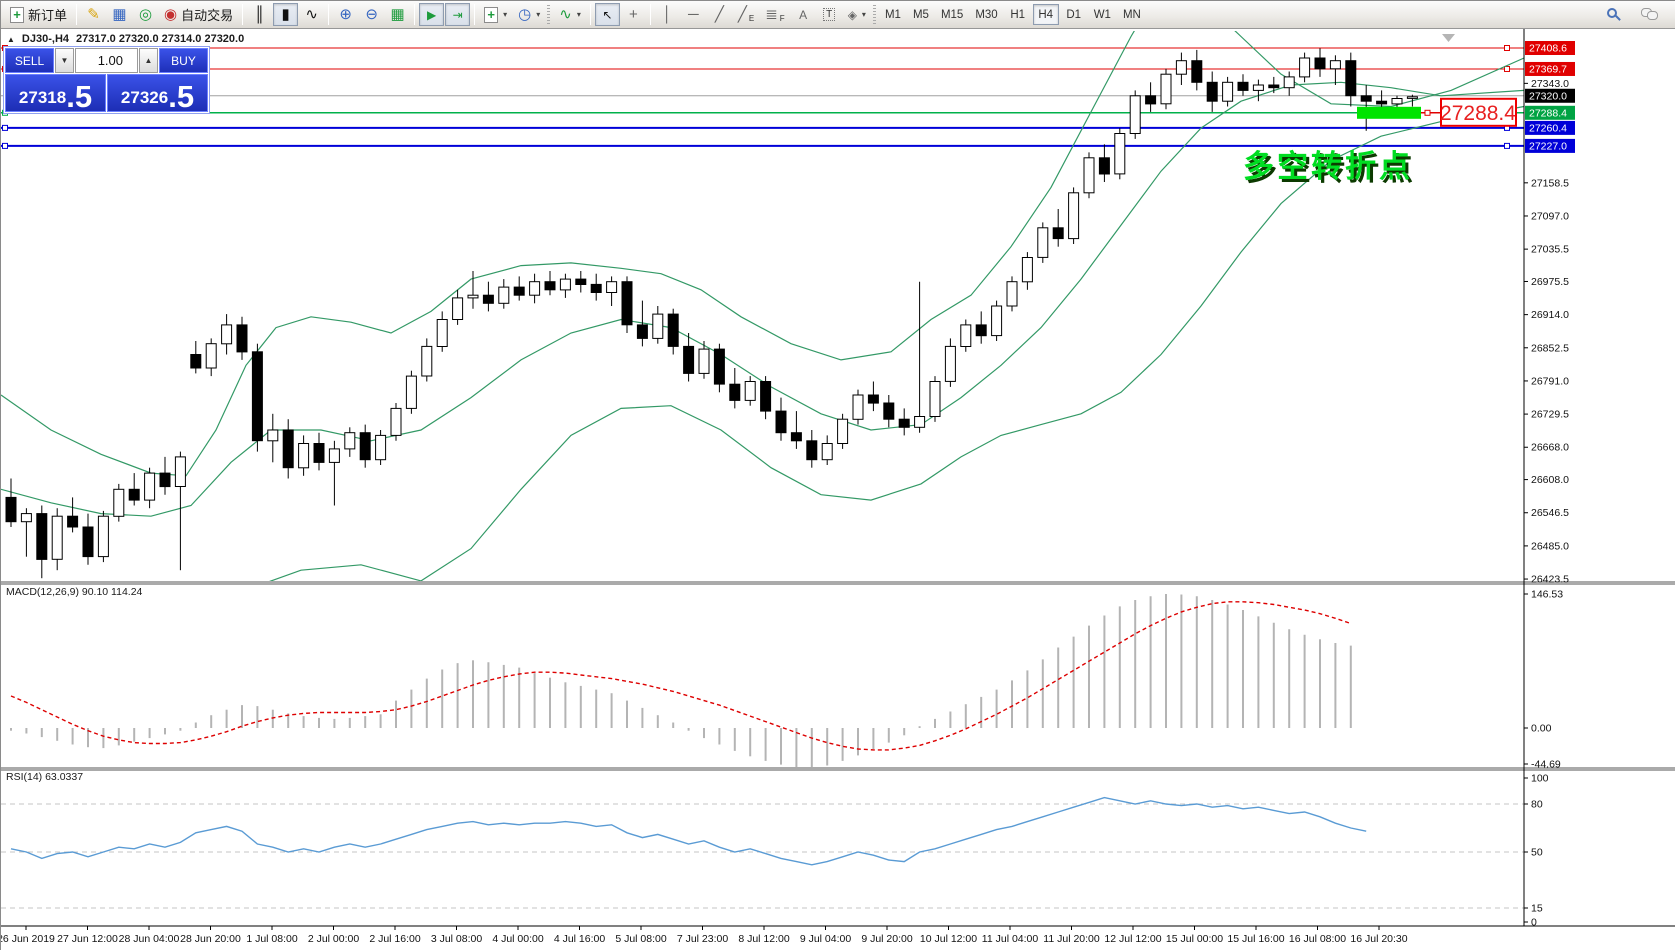 The image size is (1675, 950). What do you see at coordinates (395, 939) in the screenshot?
I see `svg-text: 2 Jul 16:00` at bounding box center [395, 939].